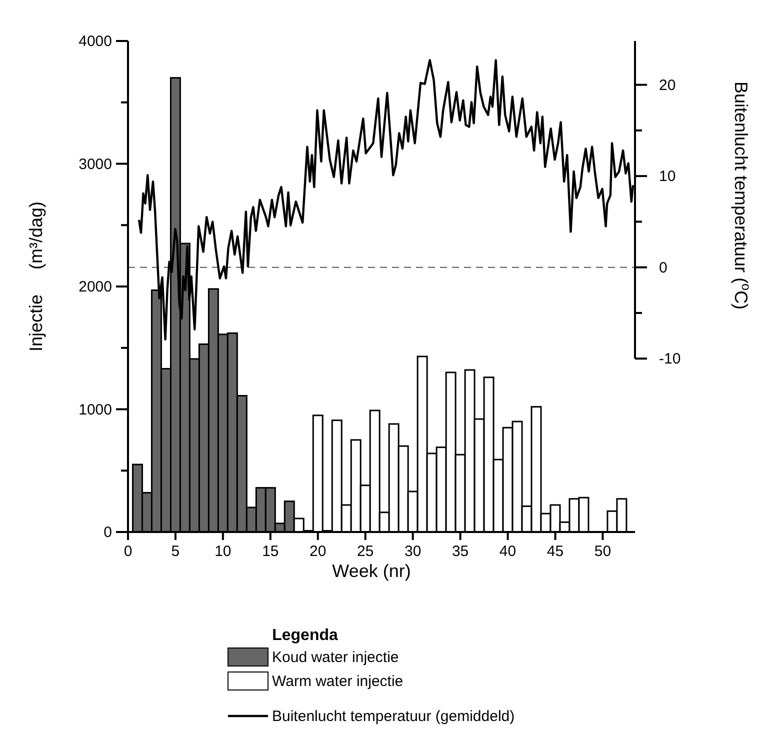  Describe the element at coordinates (393, 716) in the screenshot. I see `legend-label: Buitenlucht temperatuur (gemiddeld)` at that location.